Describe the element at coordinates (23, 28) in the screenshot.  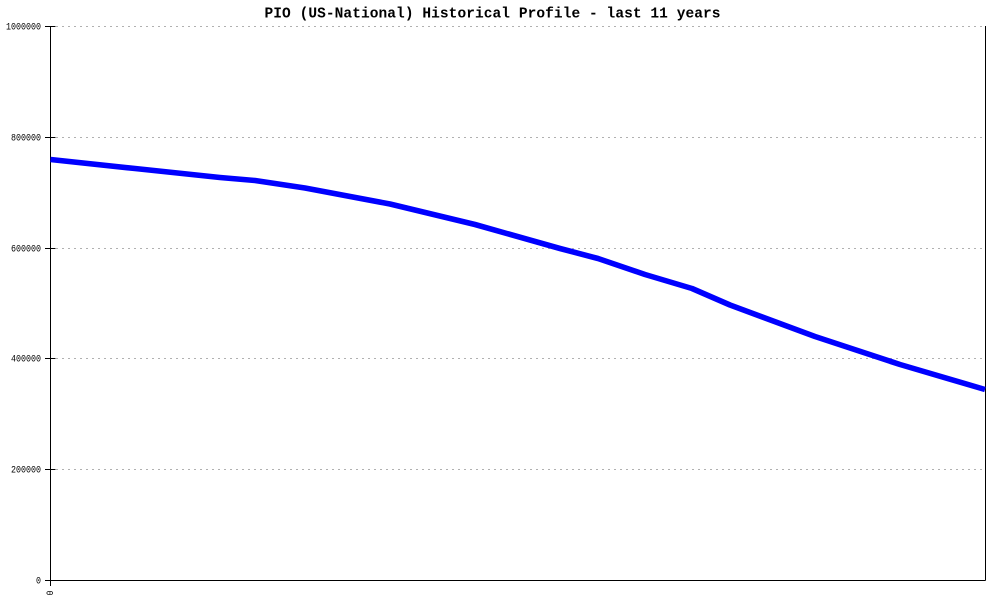
I see `svg-text: 1000000` at that location.